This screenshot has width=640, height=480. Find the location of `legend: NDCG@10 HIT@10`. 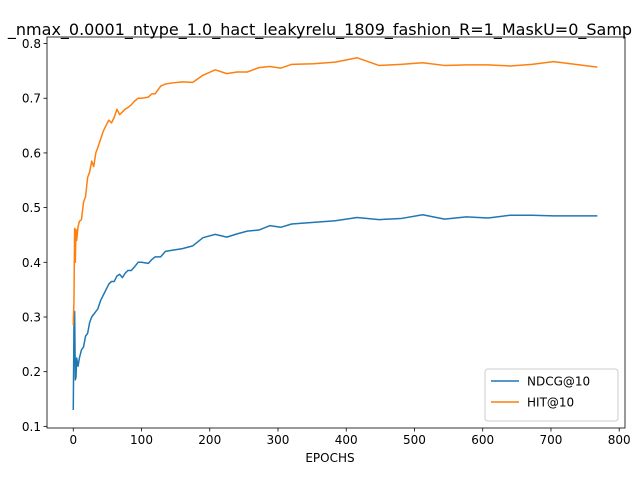

legend: NDCG@10 HIT@10 is located at coordinates (551, 395).